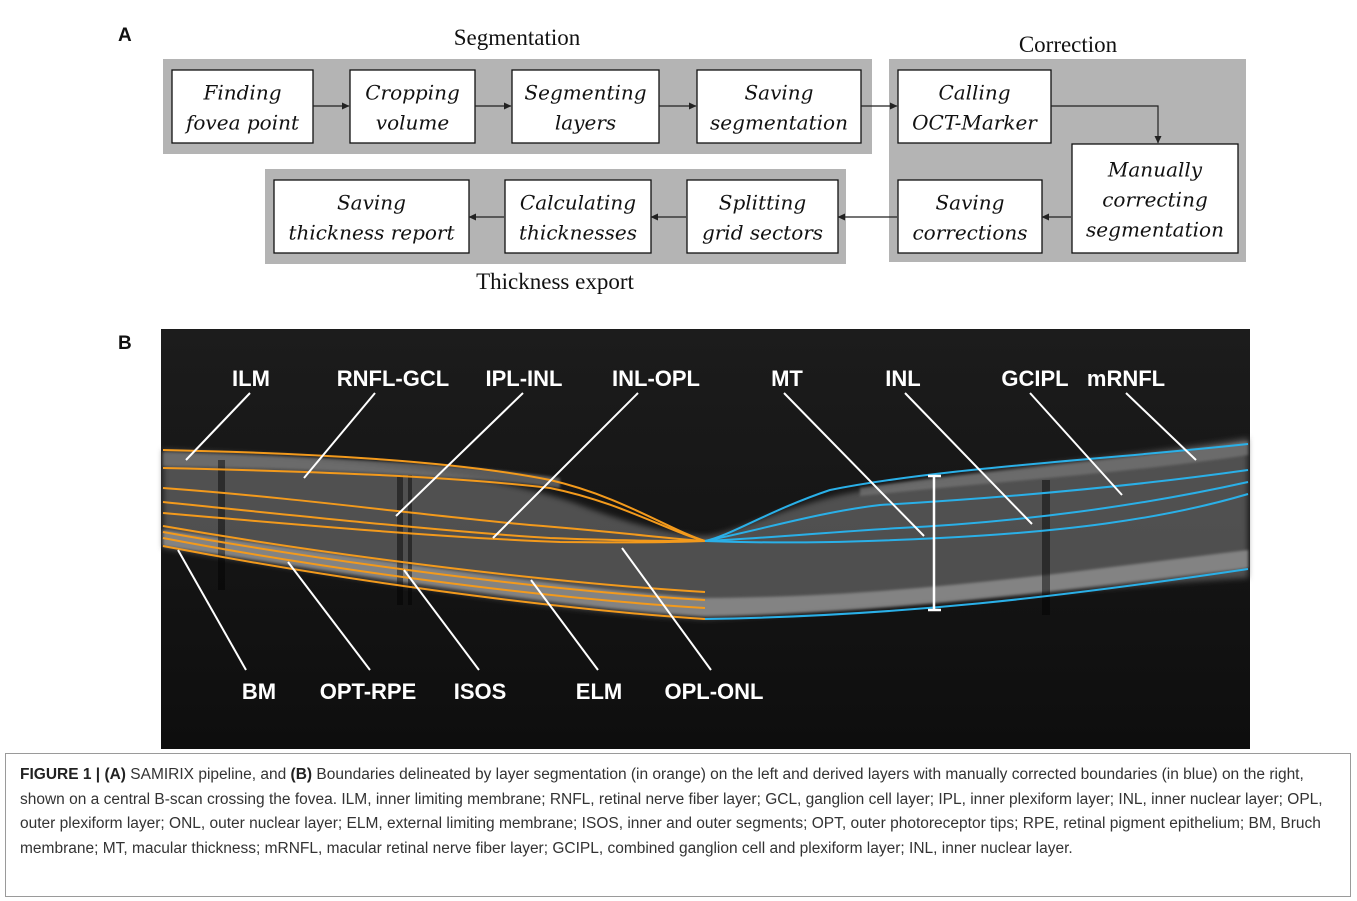 This screenshot has height=901, width=1357. Describe the element at coordinates (251, 378) in the screenshot. I see `label-ilm: ILM` at that location.